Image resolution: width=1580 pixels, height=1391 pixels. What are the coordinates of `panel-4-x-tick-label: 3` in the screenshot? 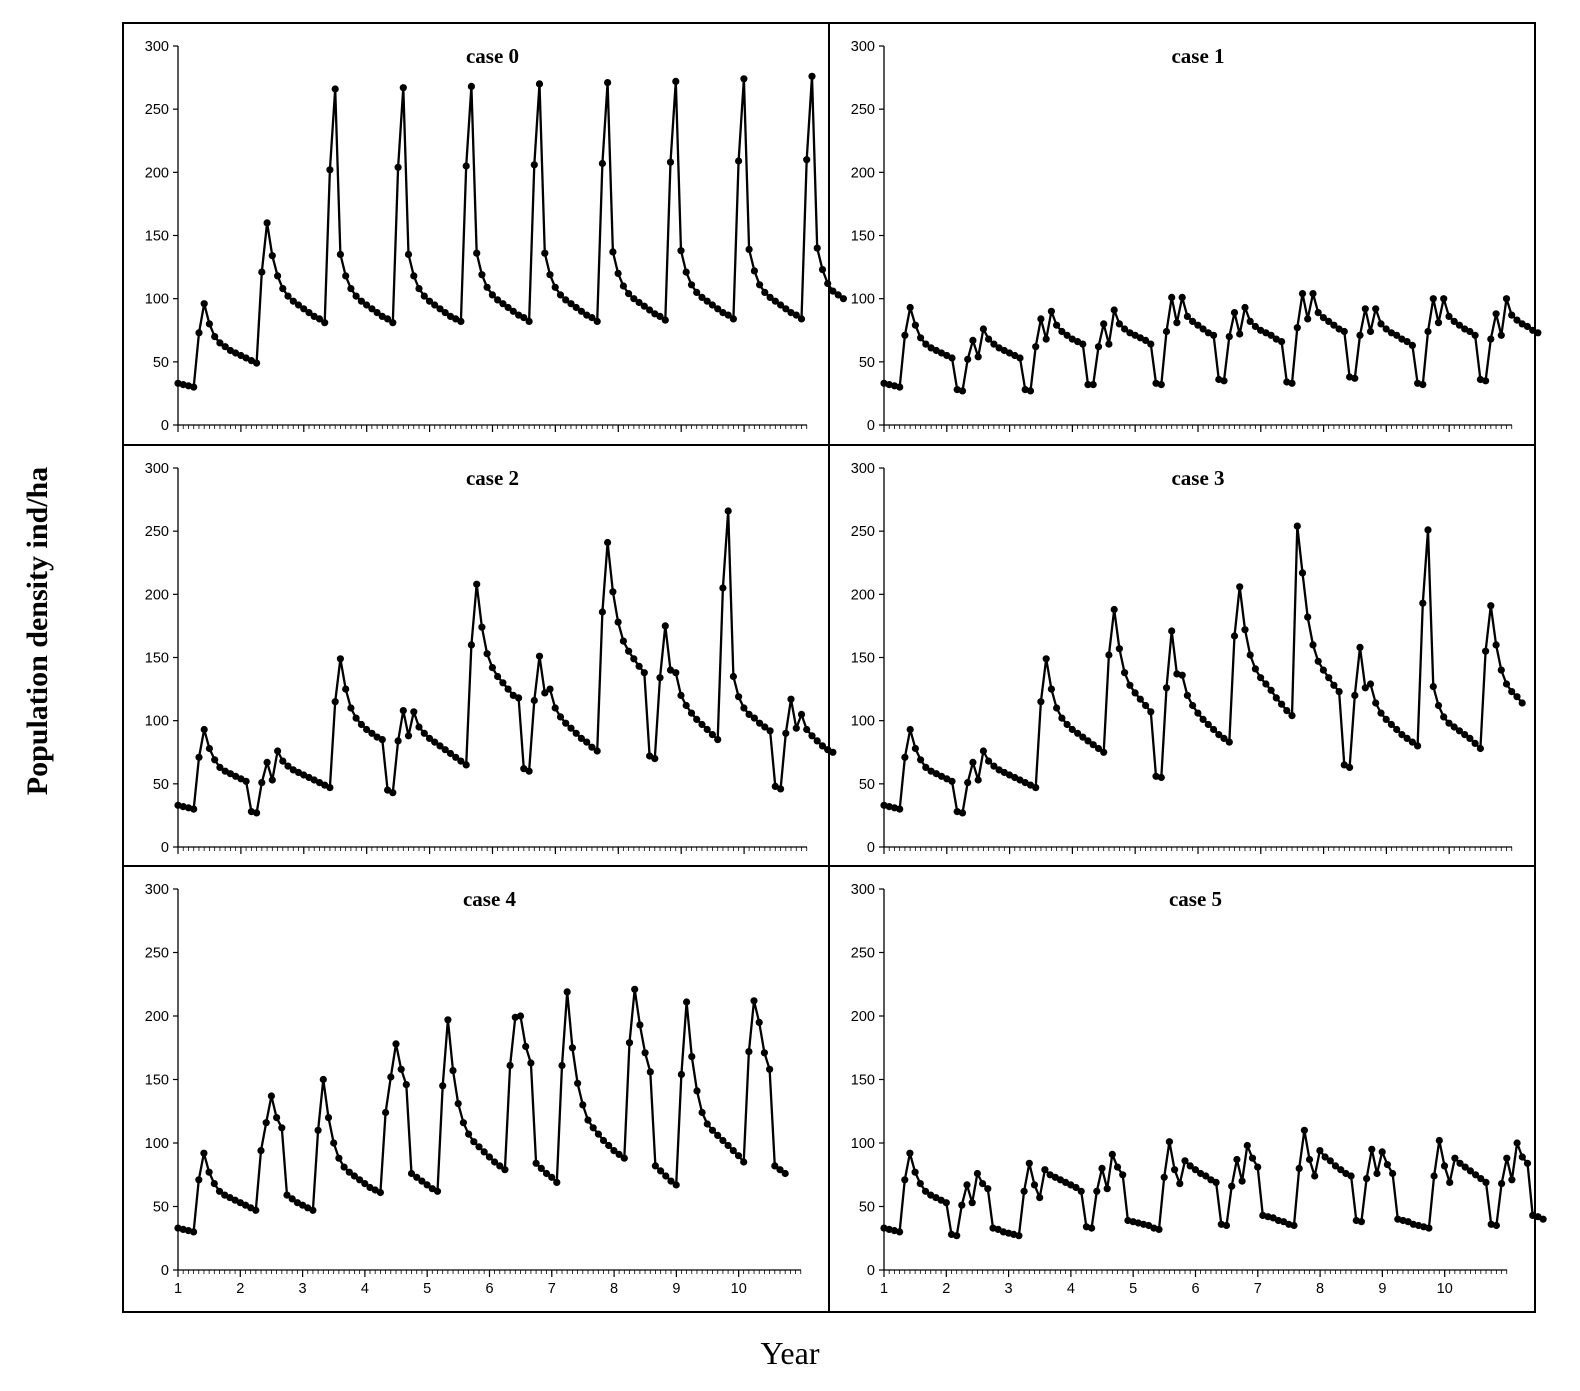 It's located at (303, 1289).